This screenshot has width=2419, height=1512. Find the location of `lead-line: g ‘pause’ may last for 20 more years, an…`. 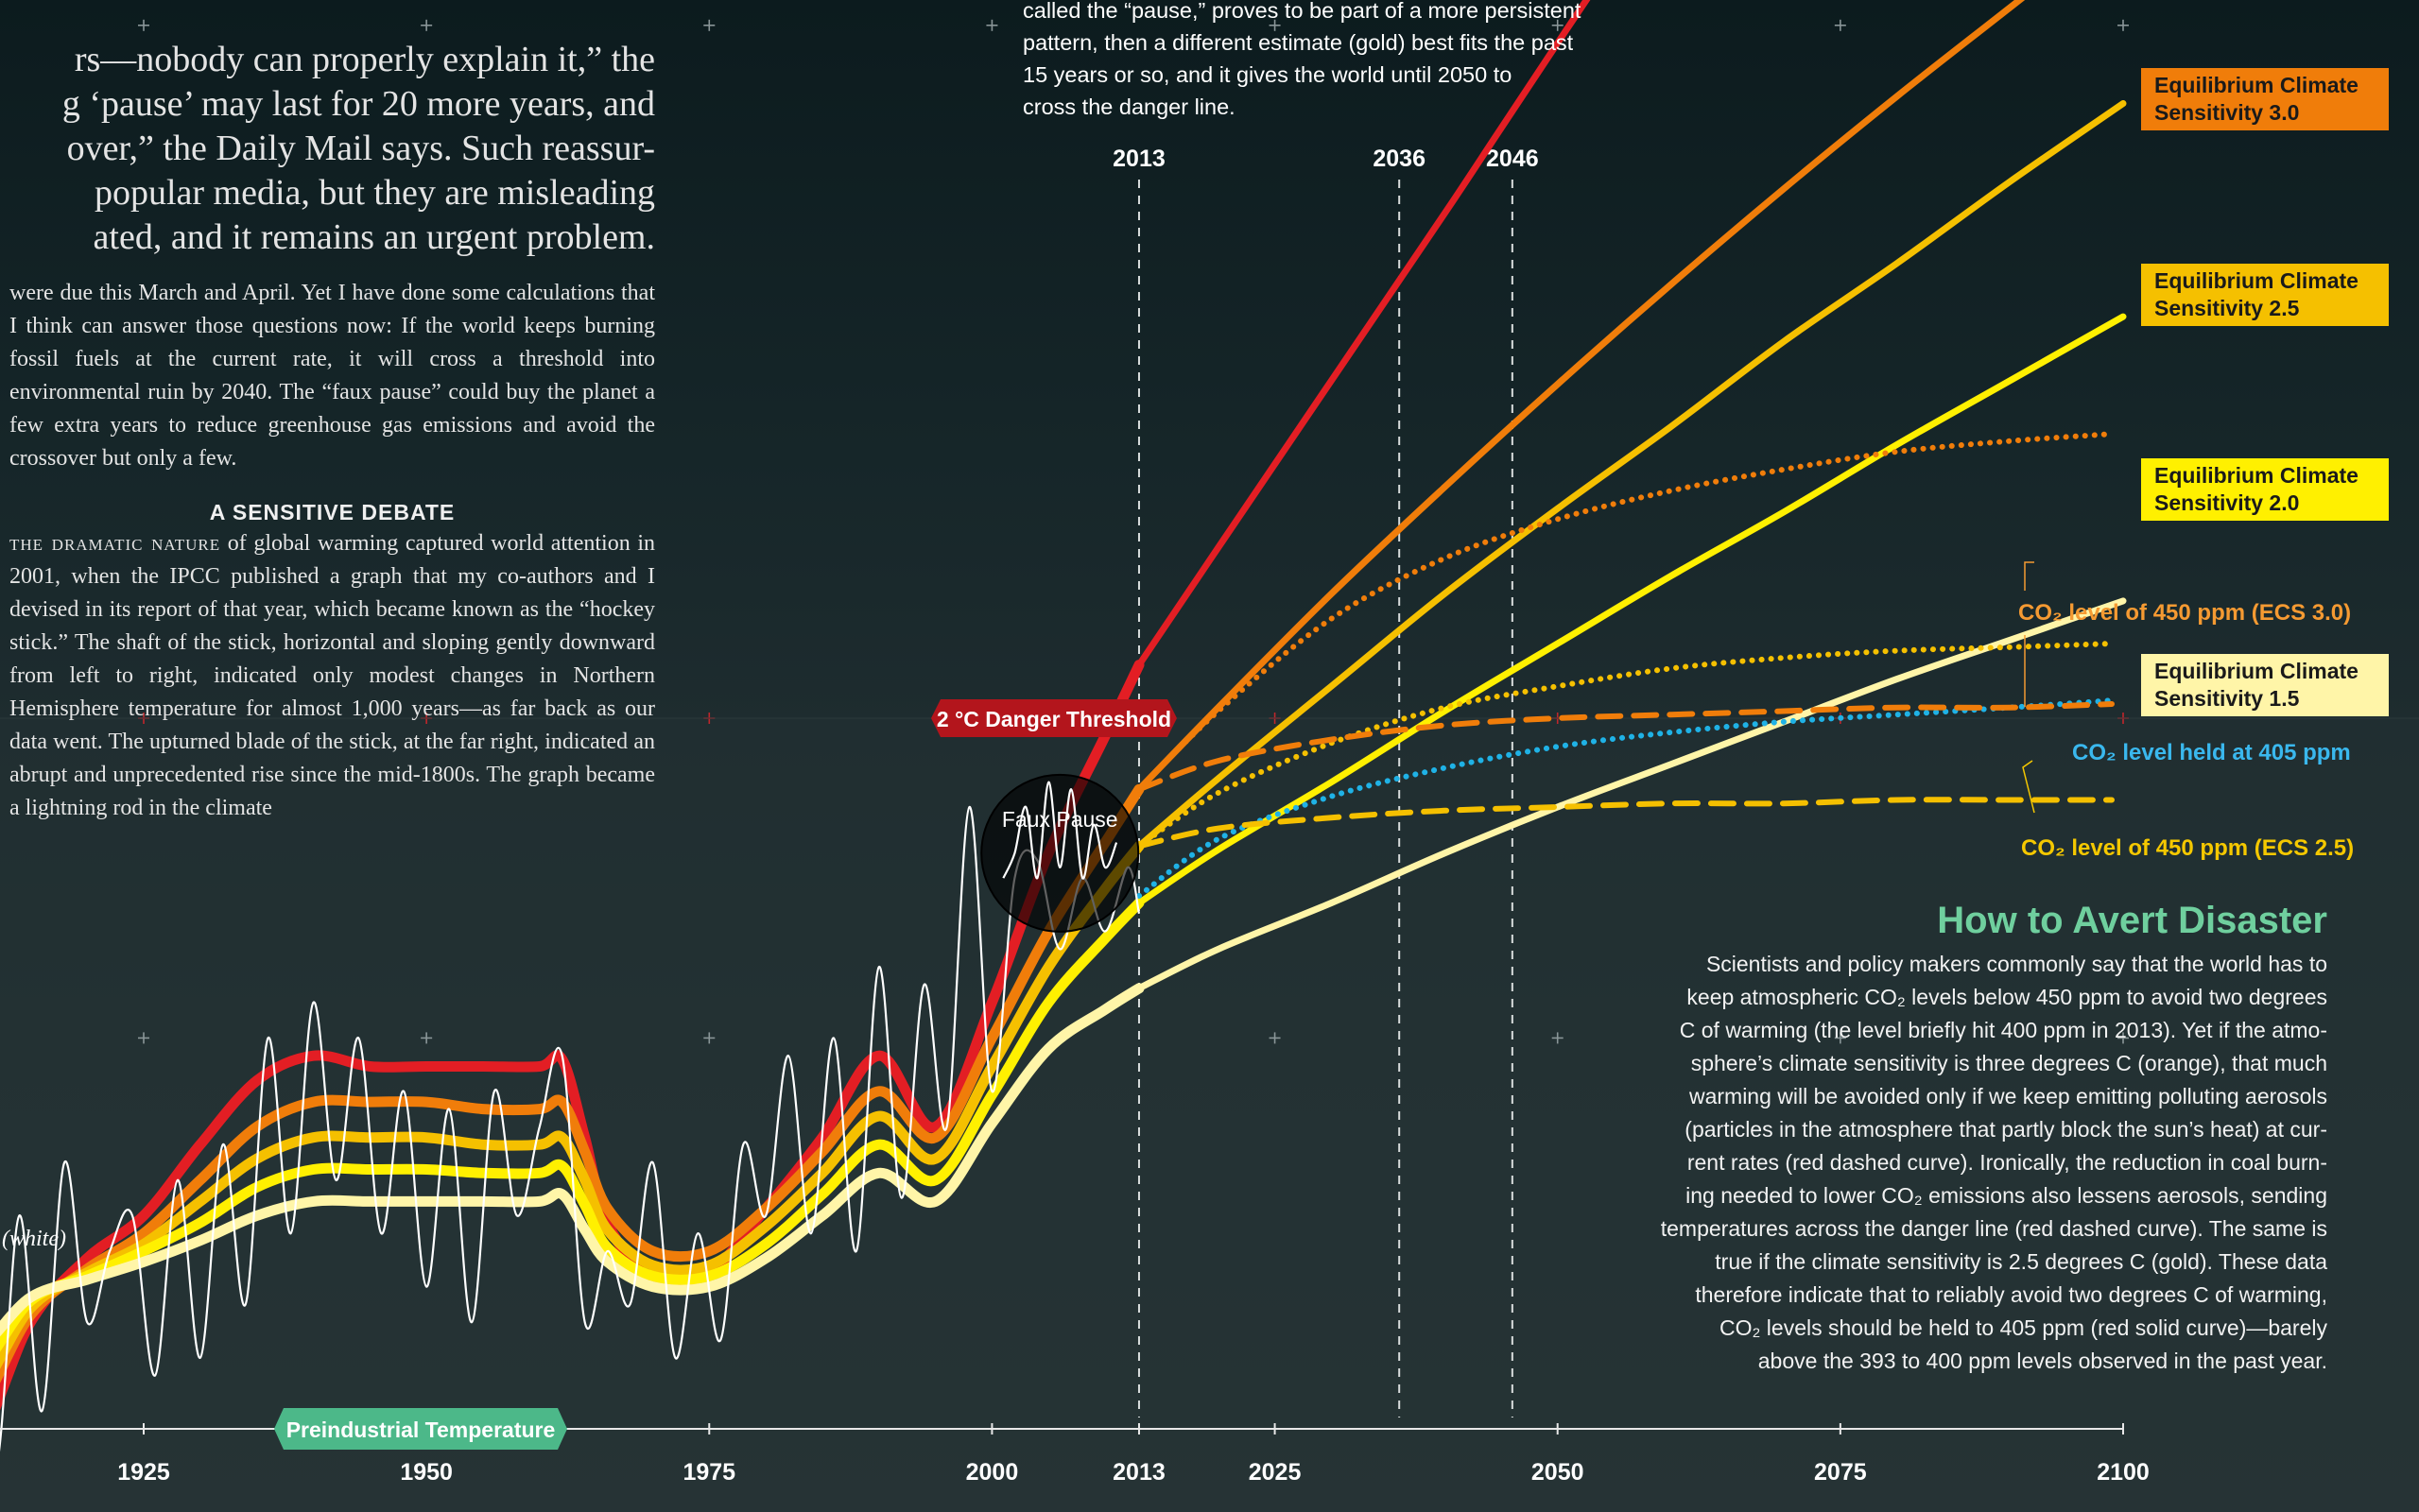

lead-line: g ‘pause’ may last for 20 more years, an… is located at coordinates (358, 104).